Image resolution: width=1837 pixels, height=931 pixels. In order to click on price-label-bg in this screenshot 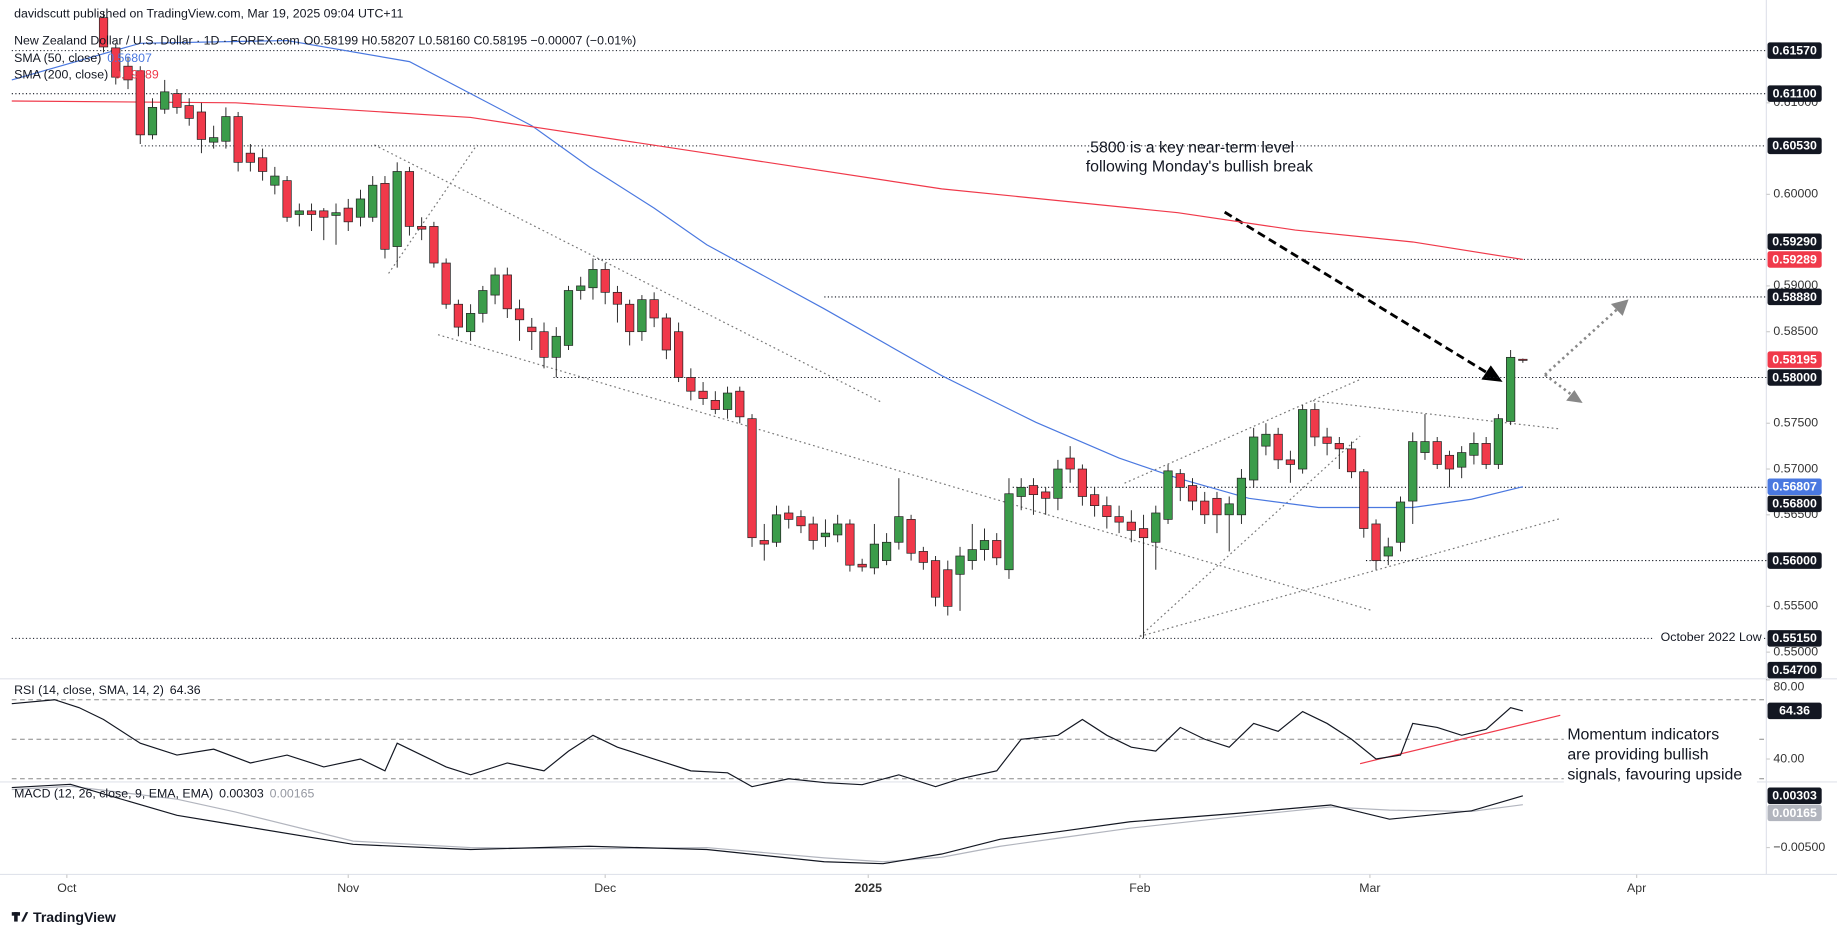, I will do `click(1794, 359)`.